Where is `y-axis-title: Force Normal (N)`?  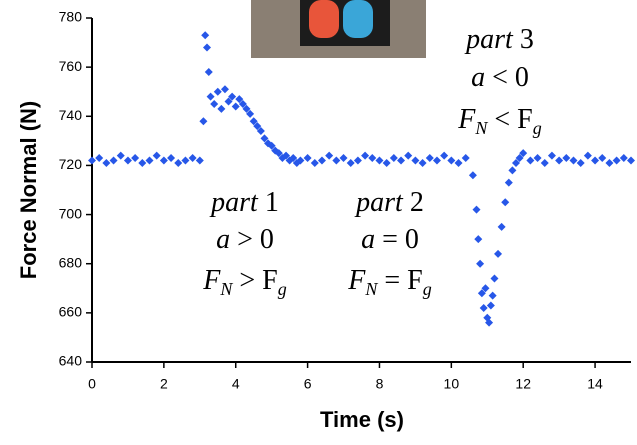
y-axis-title: Force Normal (N) is located at coordinates (28, 190).